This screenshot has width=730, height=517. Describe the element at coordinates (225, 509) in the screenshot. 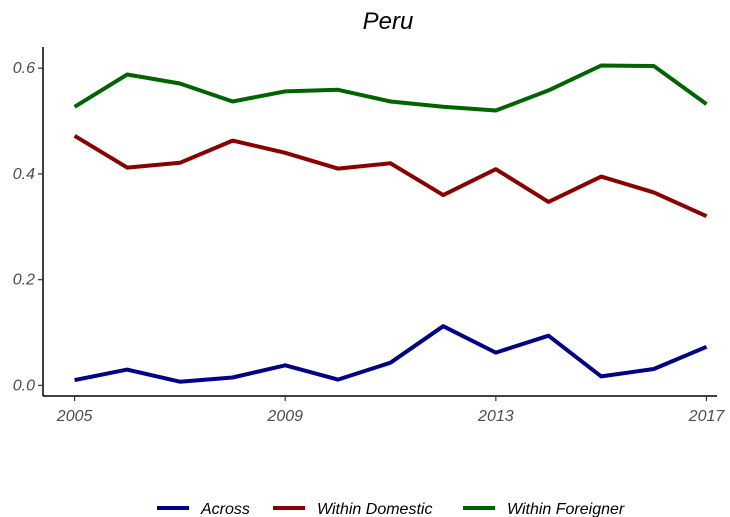

I see `legend-label-across: Across` at that location.